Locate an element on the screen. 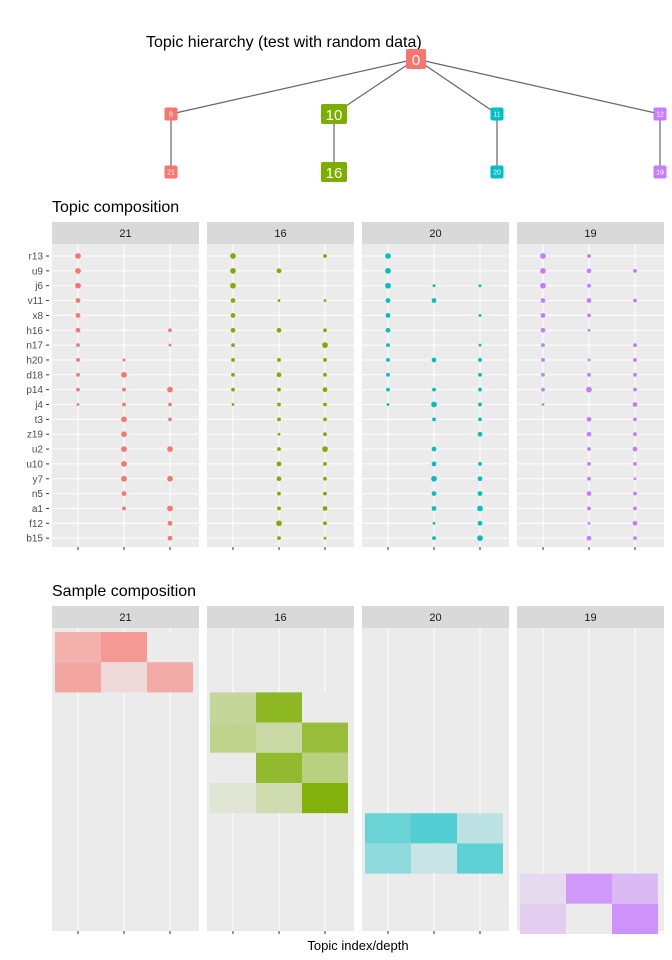 This screenshot has height=960, width=672. sample-panel-16: 16 is located at coordinates (280, 770).